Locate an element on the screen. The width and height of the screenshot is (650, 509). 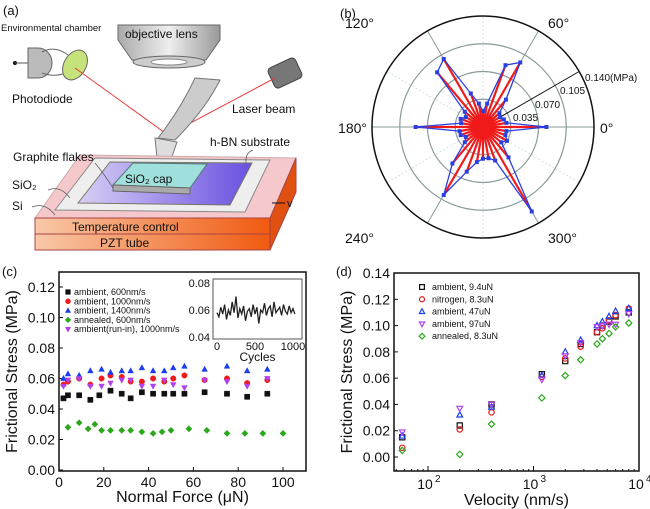
x-tick-exponent: 3 is located at coordinates (544, 479).